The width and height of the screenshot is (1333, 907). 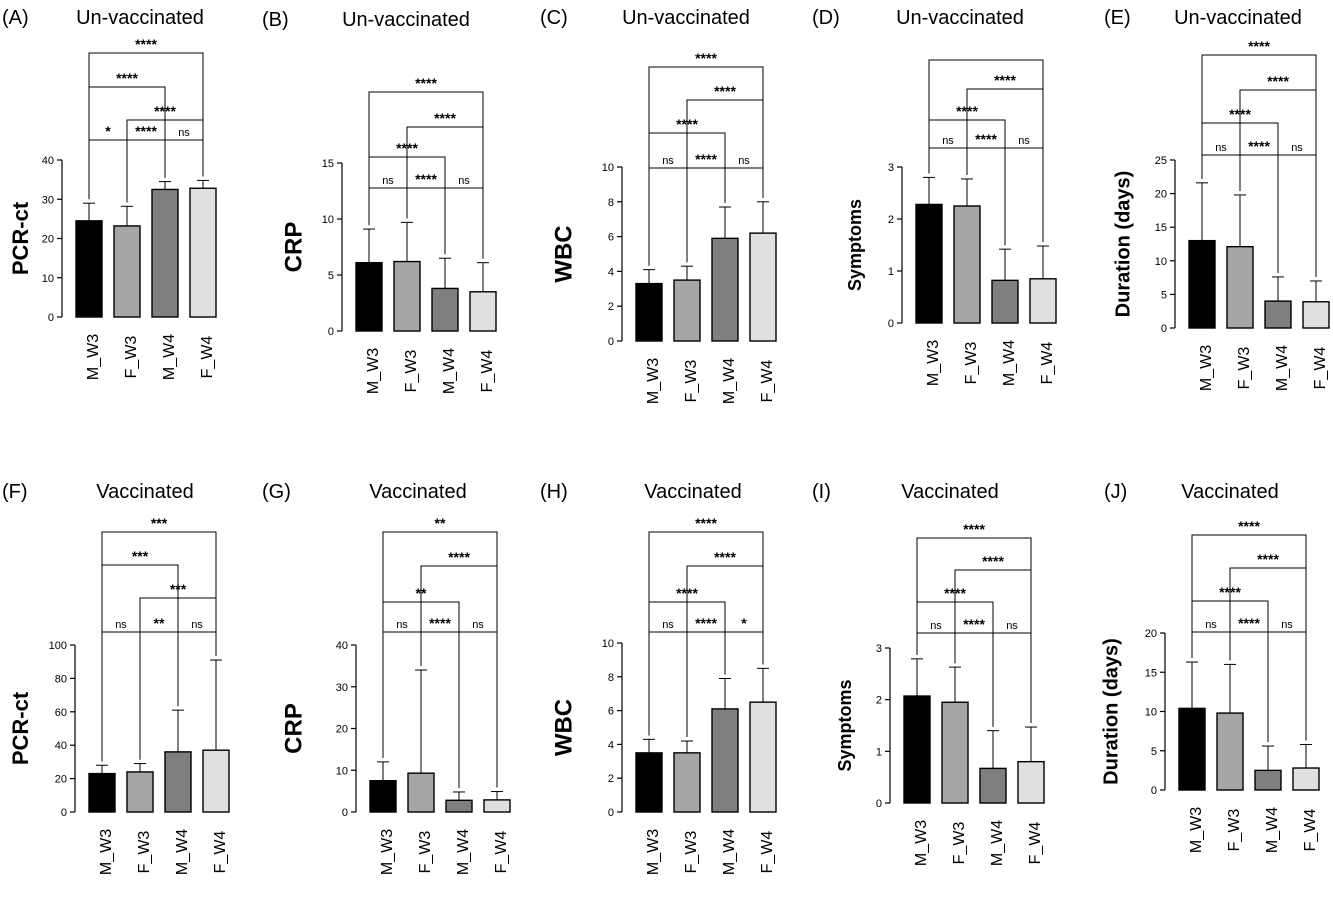 What do you see at coordinates (1161, 161) in the screenshot?
I see `y-tick-label: 25` at bounding box center [1161, 161].